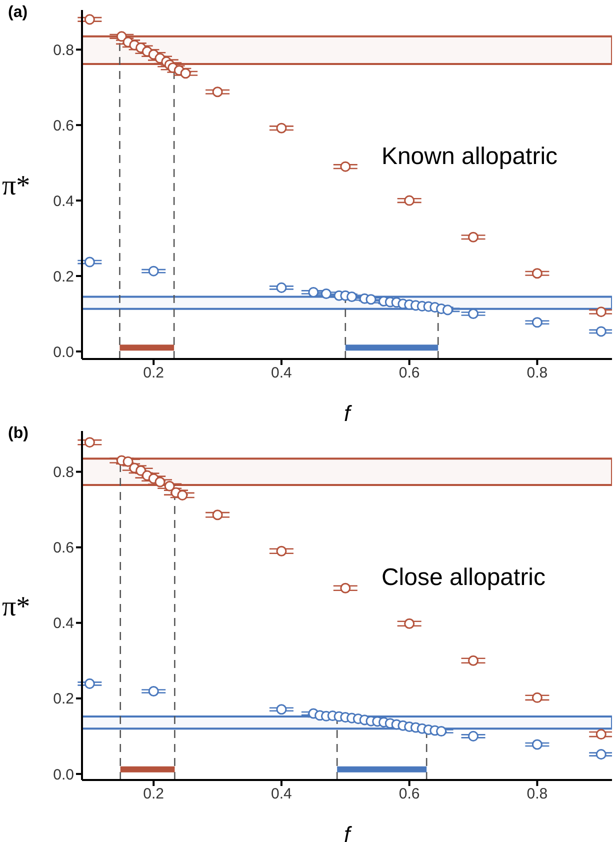 Image resolution: width=613 pixels, height=842 pixels. What do you see at coordinates (18, 13) in the screenshot?
I see `chart-title: (a)` at bounding box center [18, 13].